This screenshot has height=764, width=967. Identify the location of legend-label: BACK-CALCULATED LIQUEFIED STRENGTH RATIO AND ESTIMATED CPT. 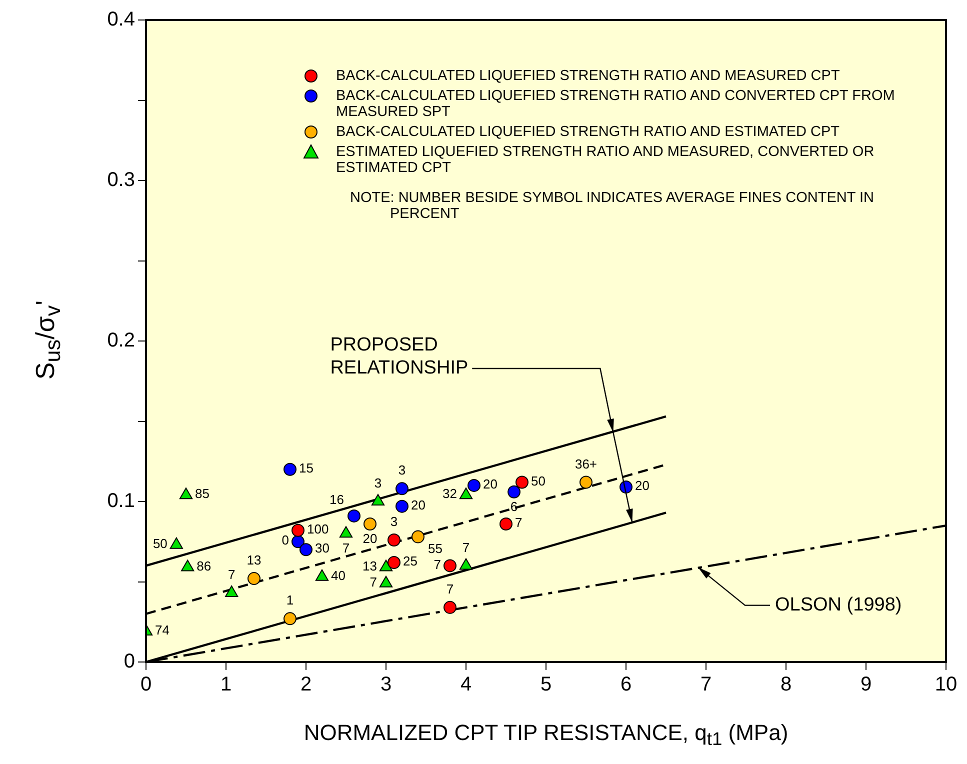
(588, 132).